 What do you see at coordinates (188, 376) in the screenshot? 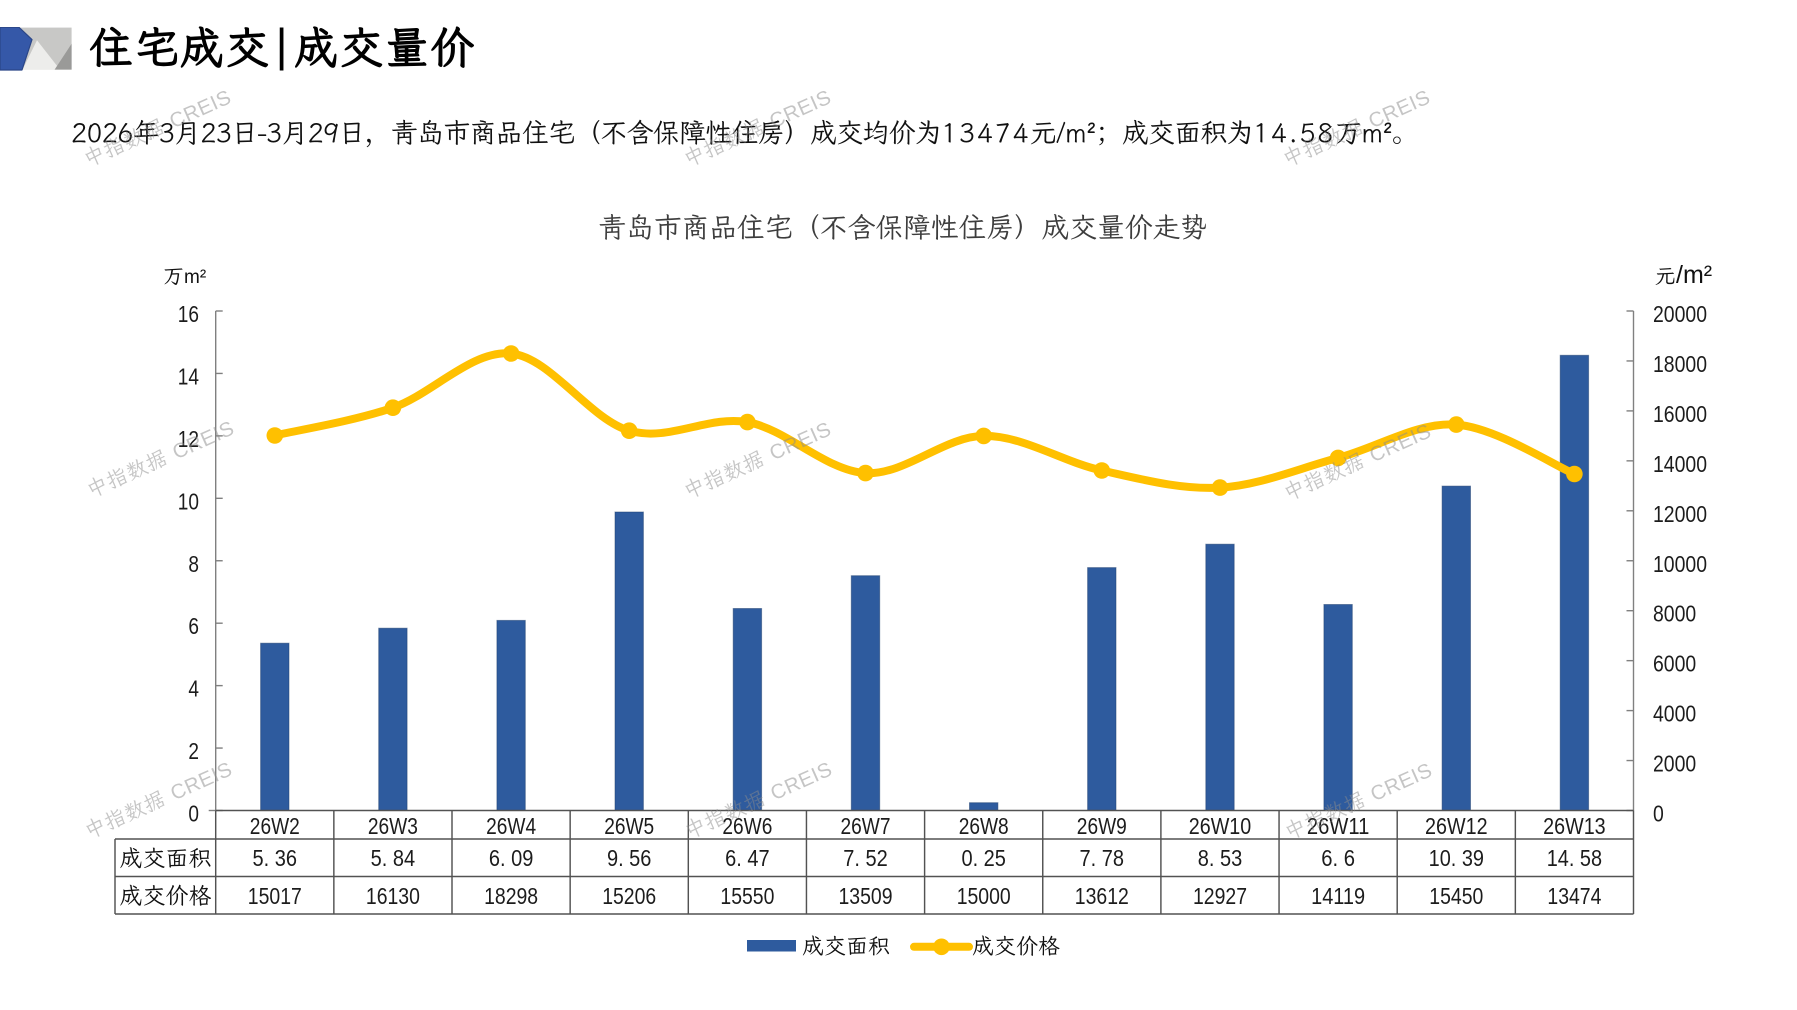
I see `svg-text: 14` at bounding box center [188, 376].